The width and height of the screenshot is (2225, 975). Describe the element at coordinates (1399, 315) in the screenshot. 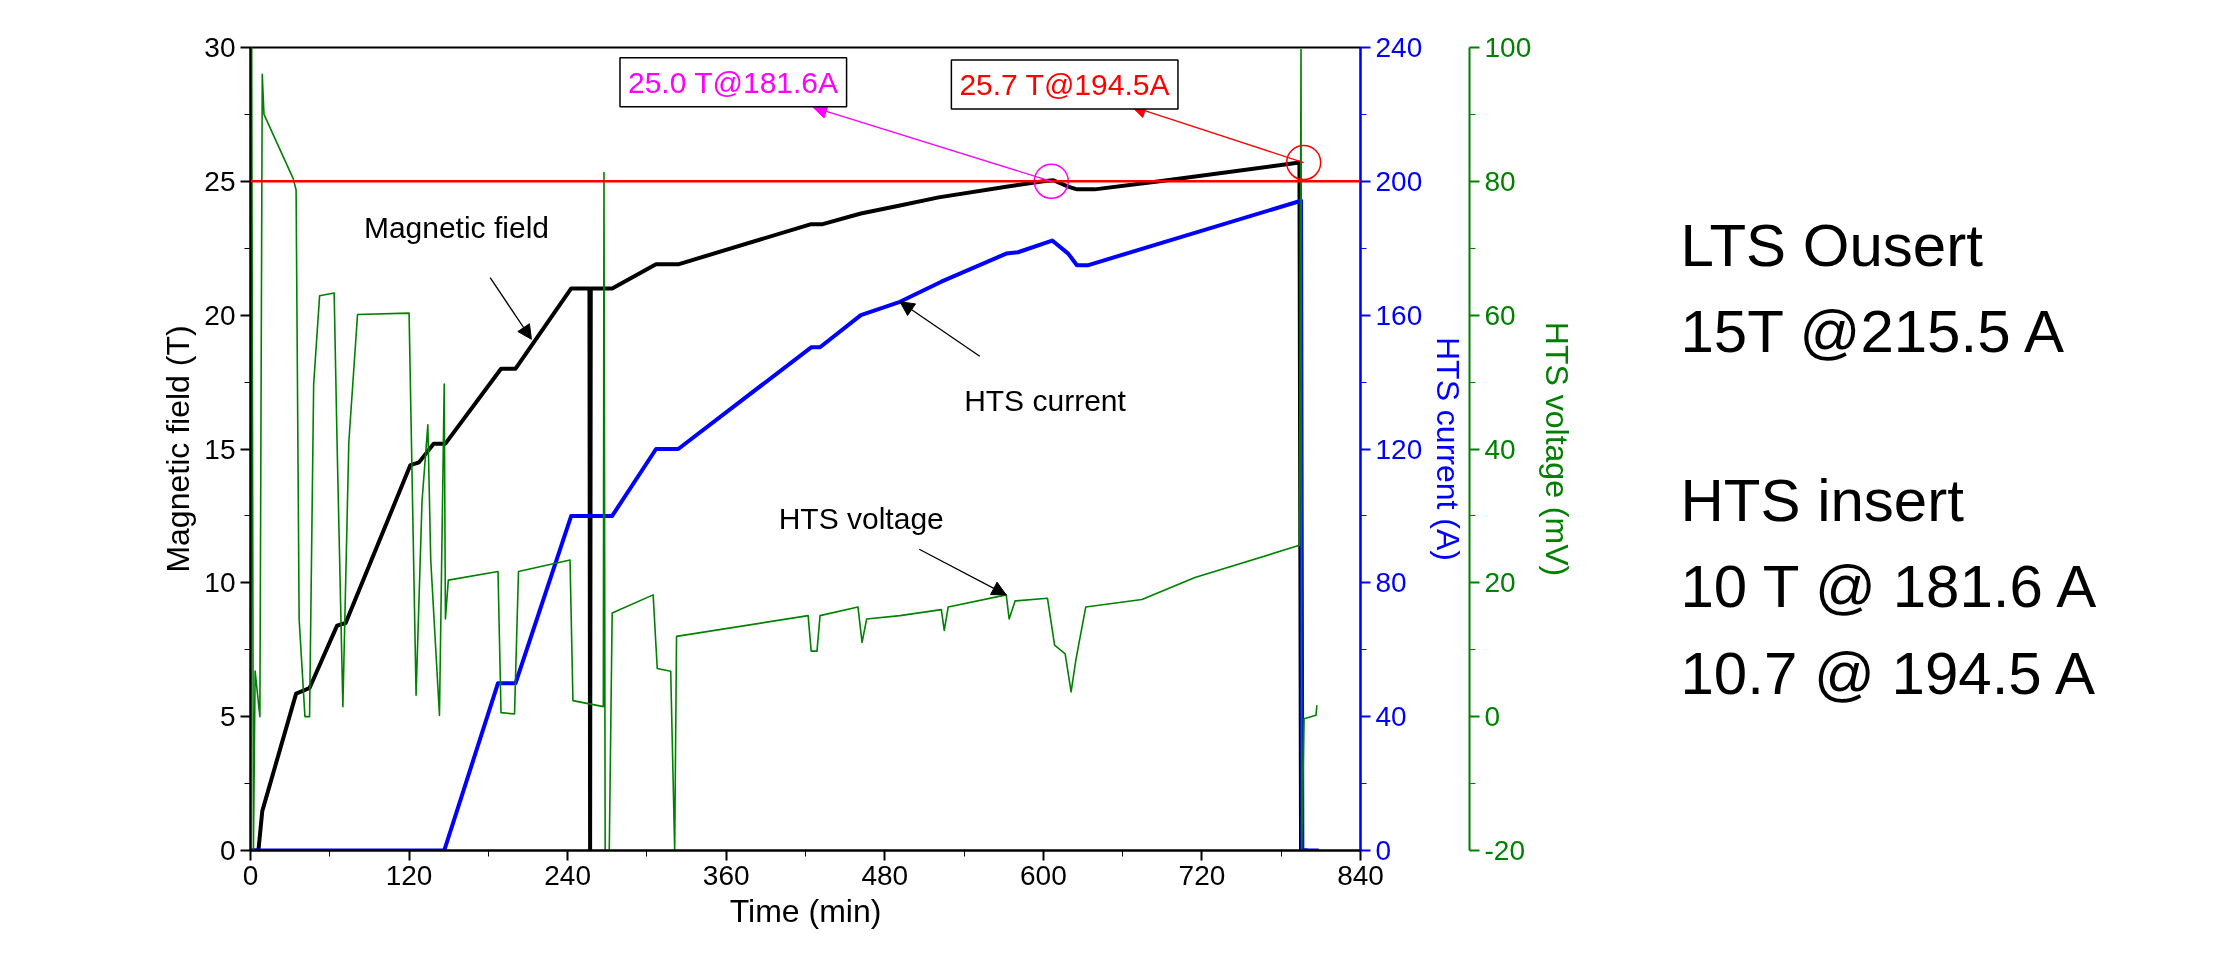

I see `y2-tick-label: 160` at that location.